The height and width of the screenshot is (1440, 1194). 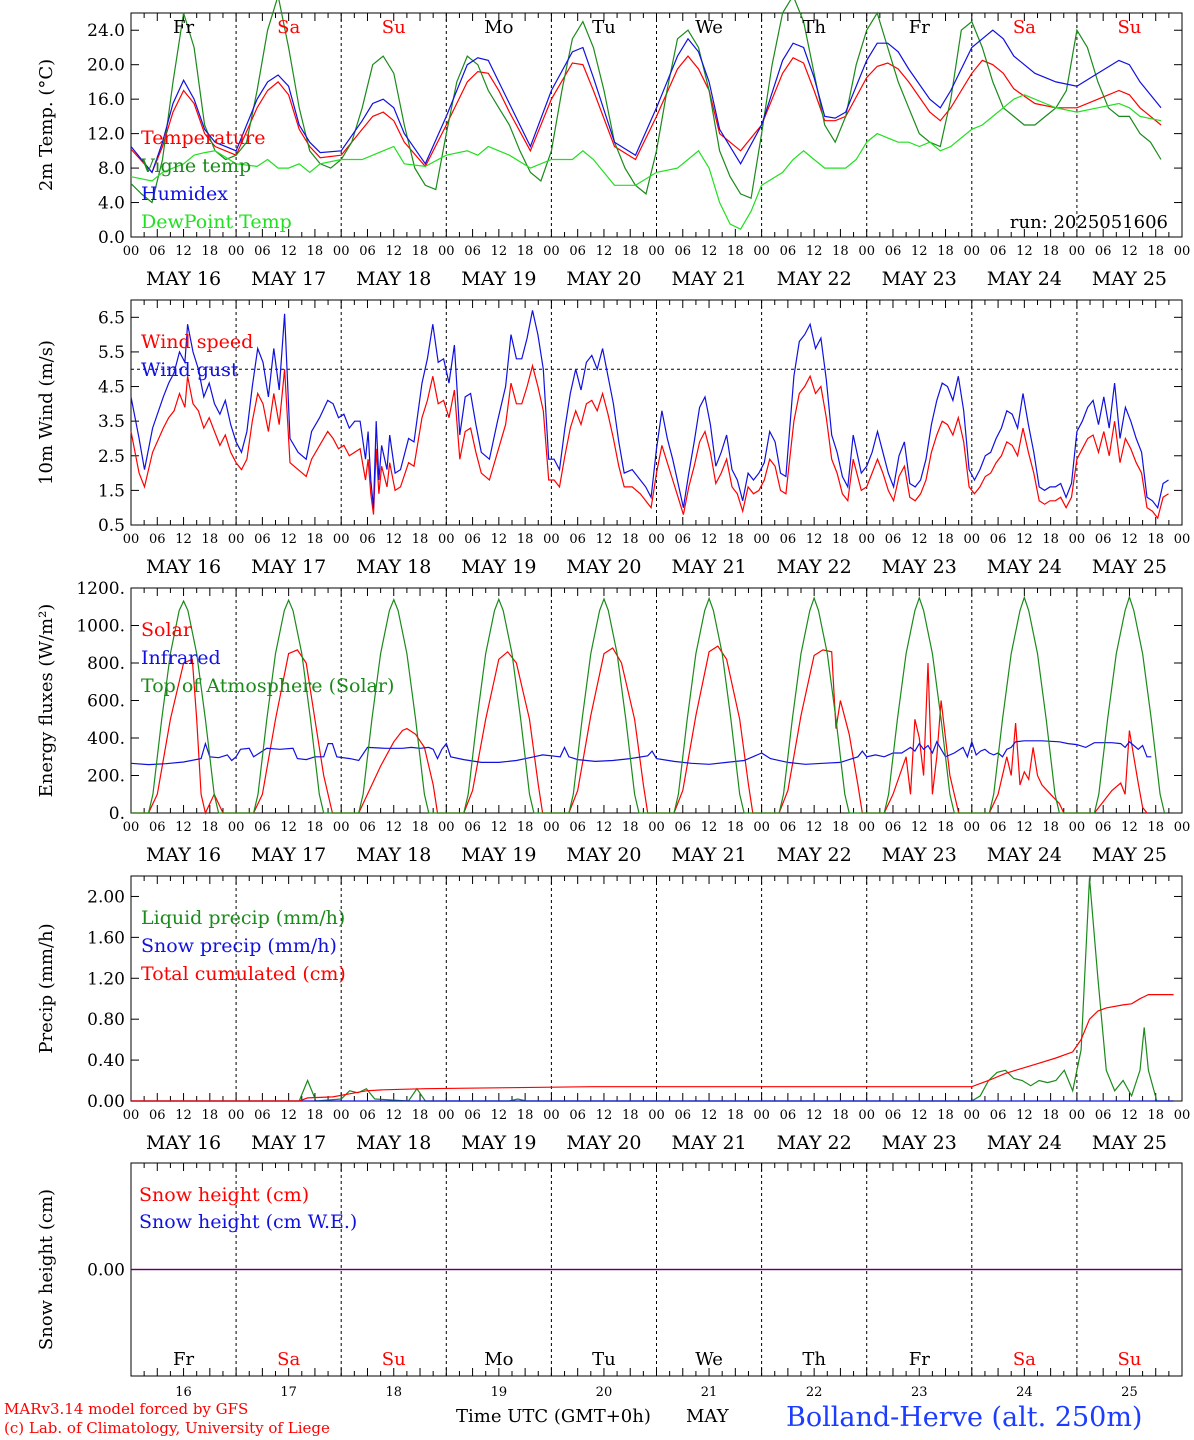 What do you see at coordinates (181, 658) in the screenshot?
I see `legend-entry: Infrared` at bounding box center [181, 658].